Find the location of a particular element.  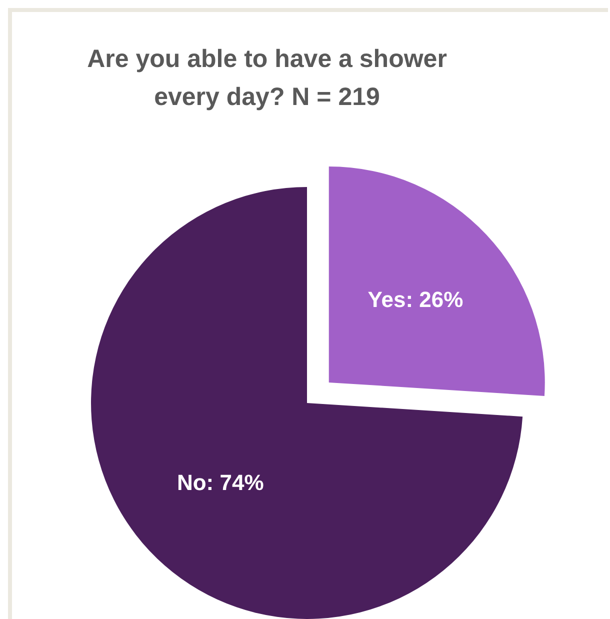

chart-title: Are you able to have a shower every day? N = 219 is located at coordinates (267, 78).